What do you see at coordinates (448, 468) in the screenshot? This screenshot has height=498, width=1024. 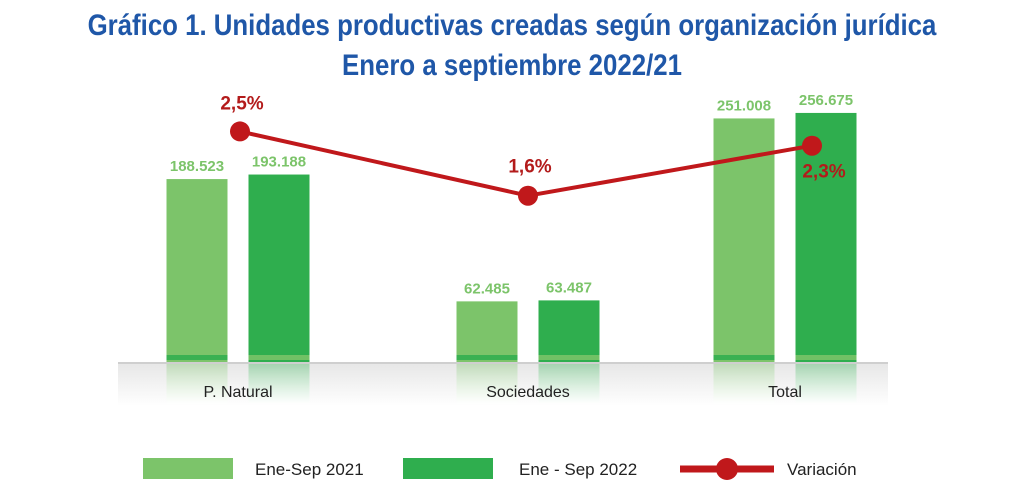 I see `legend-swatch-2022` at bounding box center [448, 468].